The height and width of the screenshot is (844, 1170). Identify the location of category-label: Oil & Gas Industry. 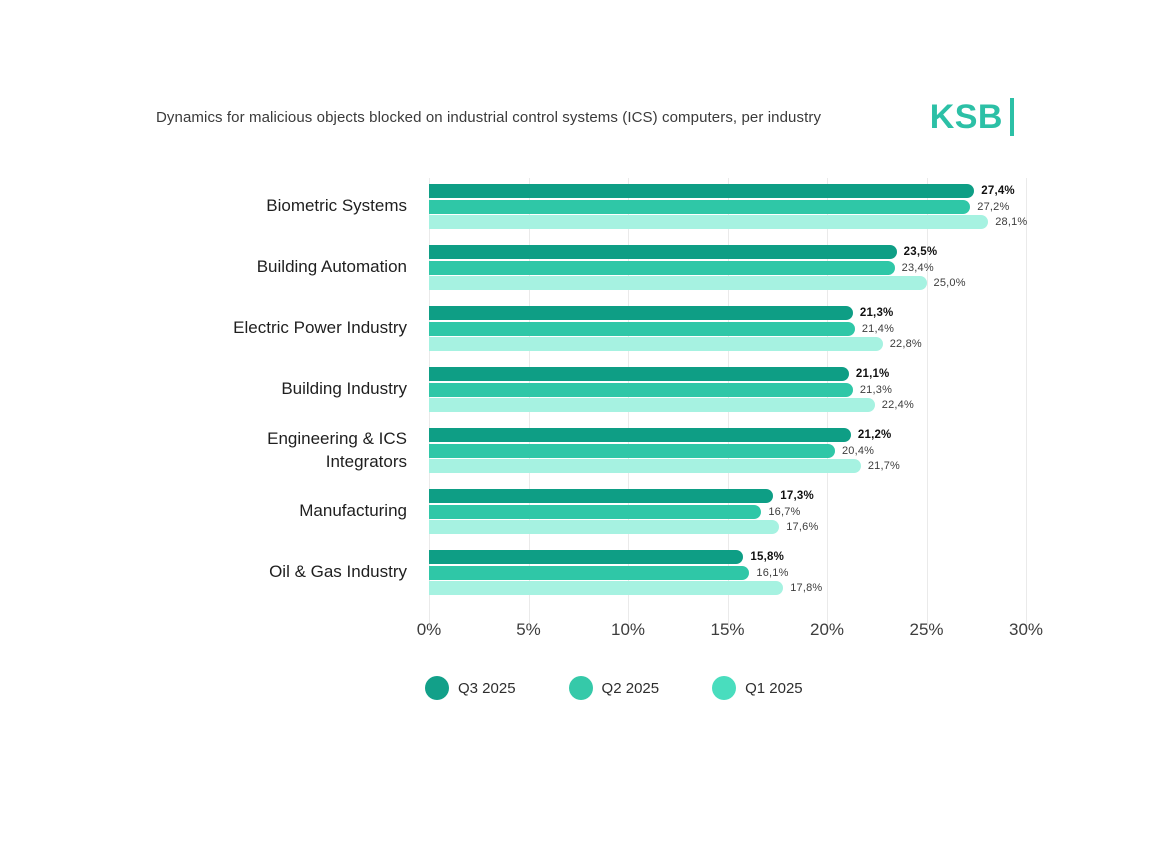
(338, 572).